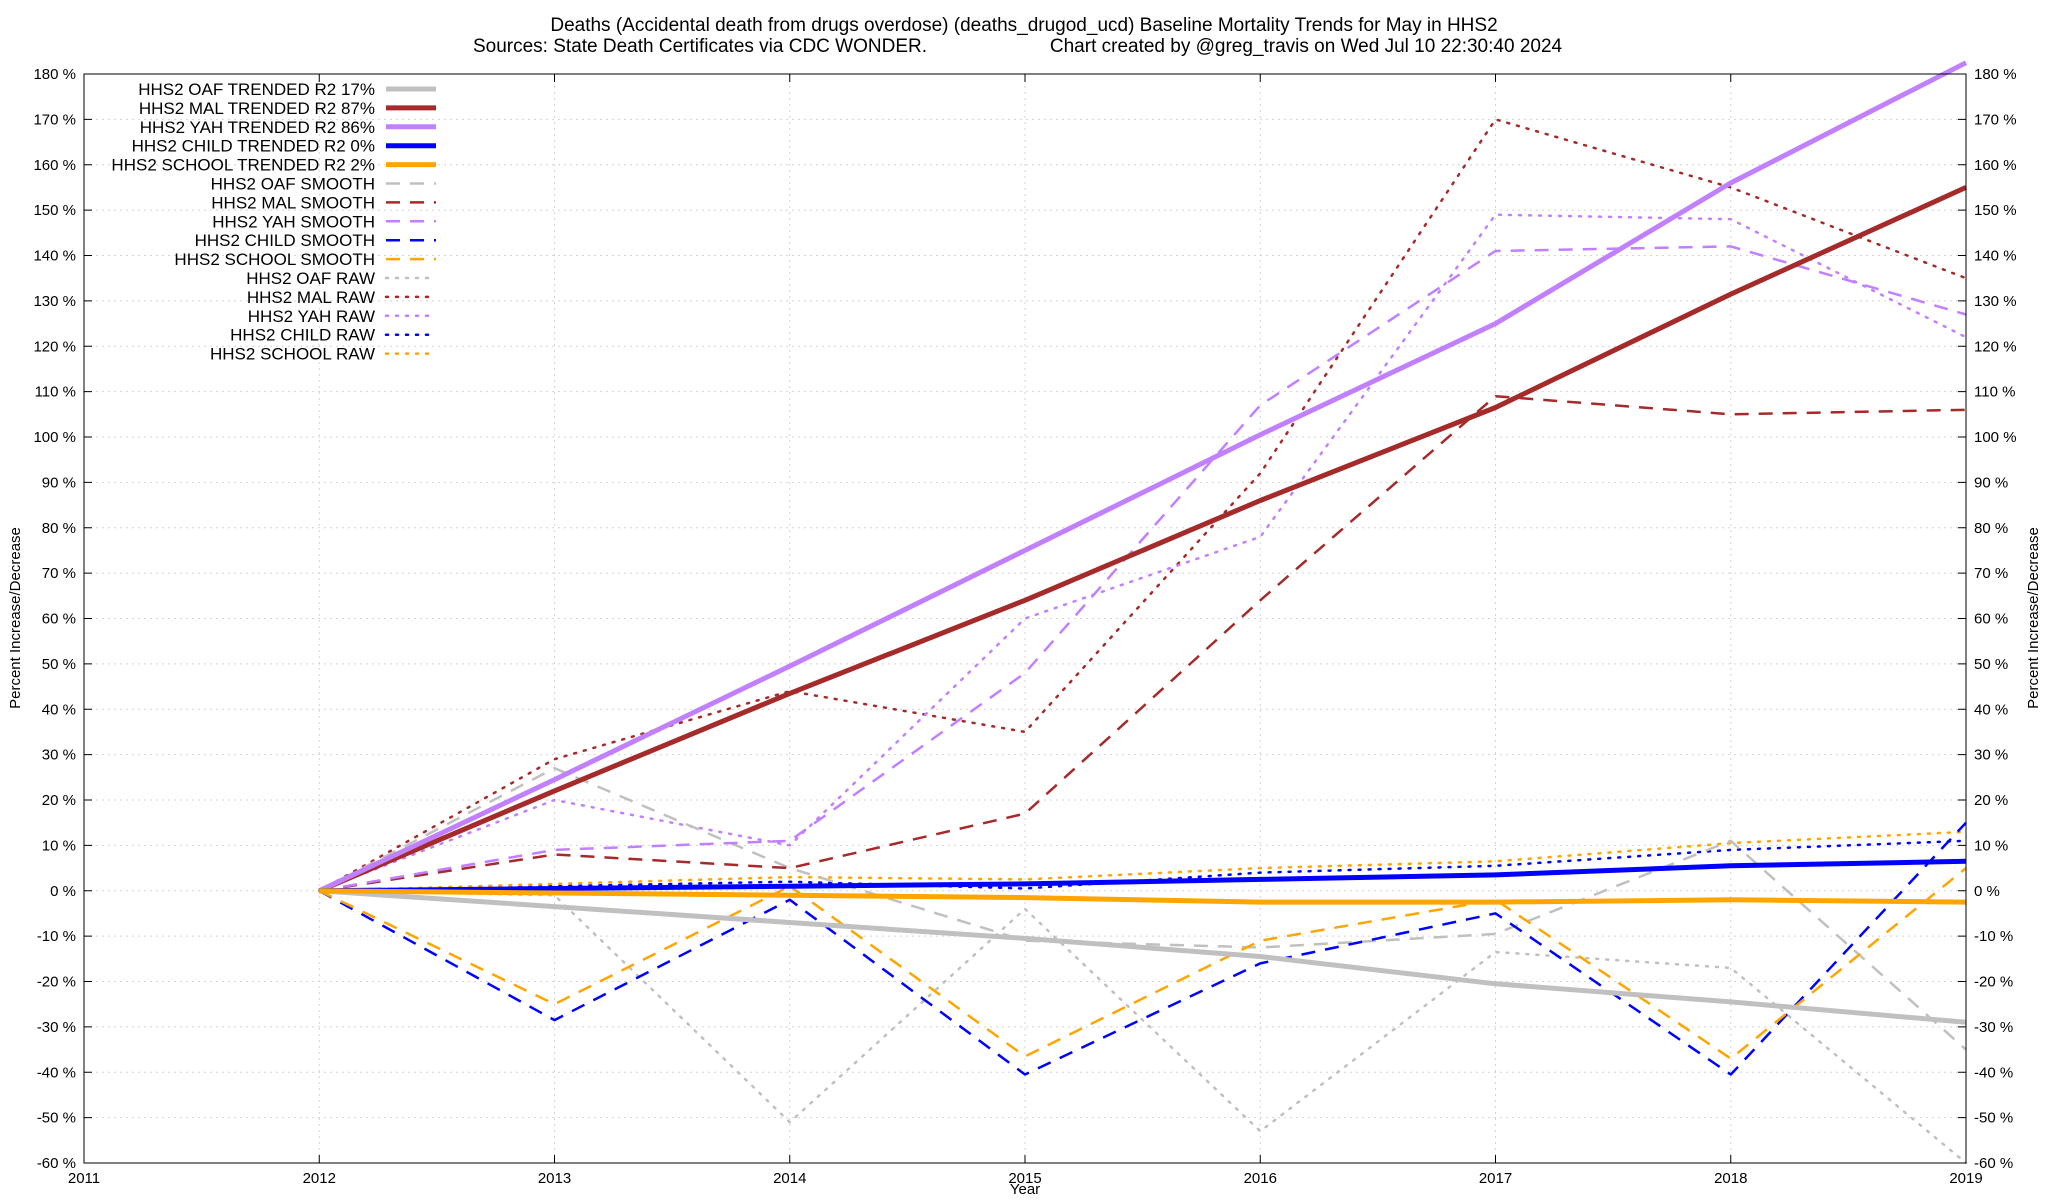  Describe the element at coordinates (56, 1118) in the screenshot. I see `y-tick-label: -50 %` at that location.